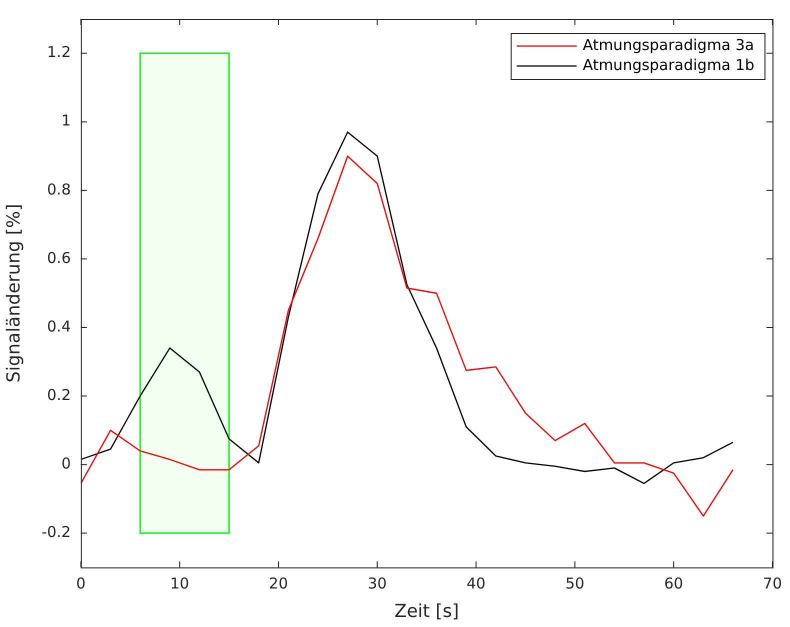 This screenshot has height=627, width=790. I want to click on y-tick-label: 0.8, so click(59, 189).